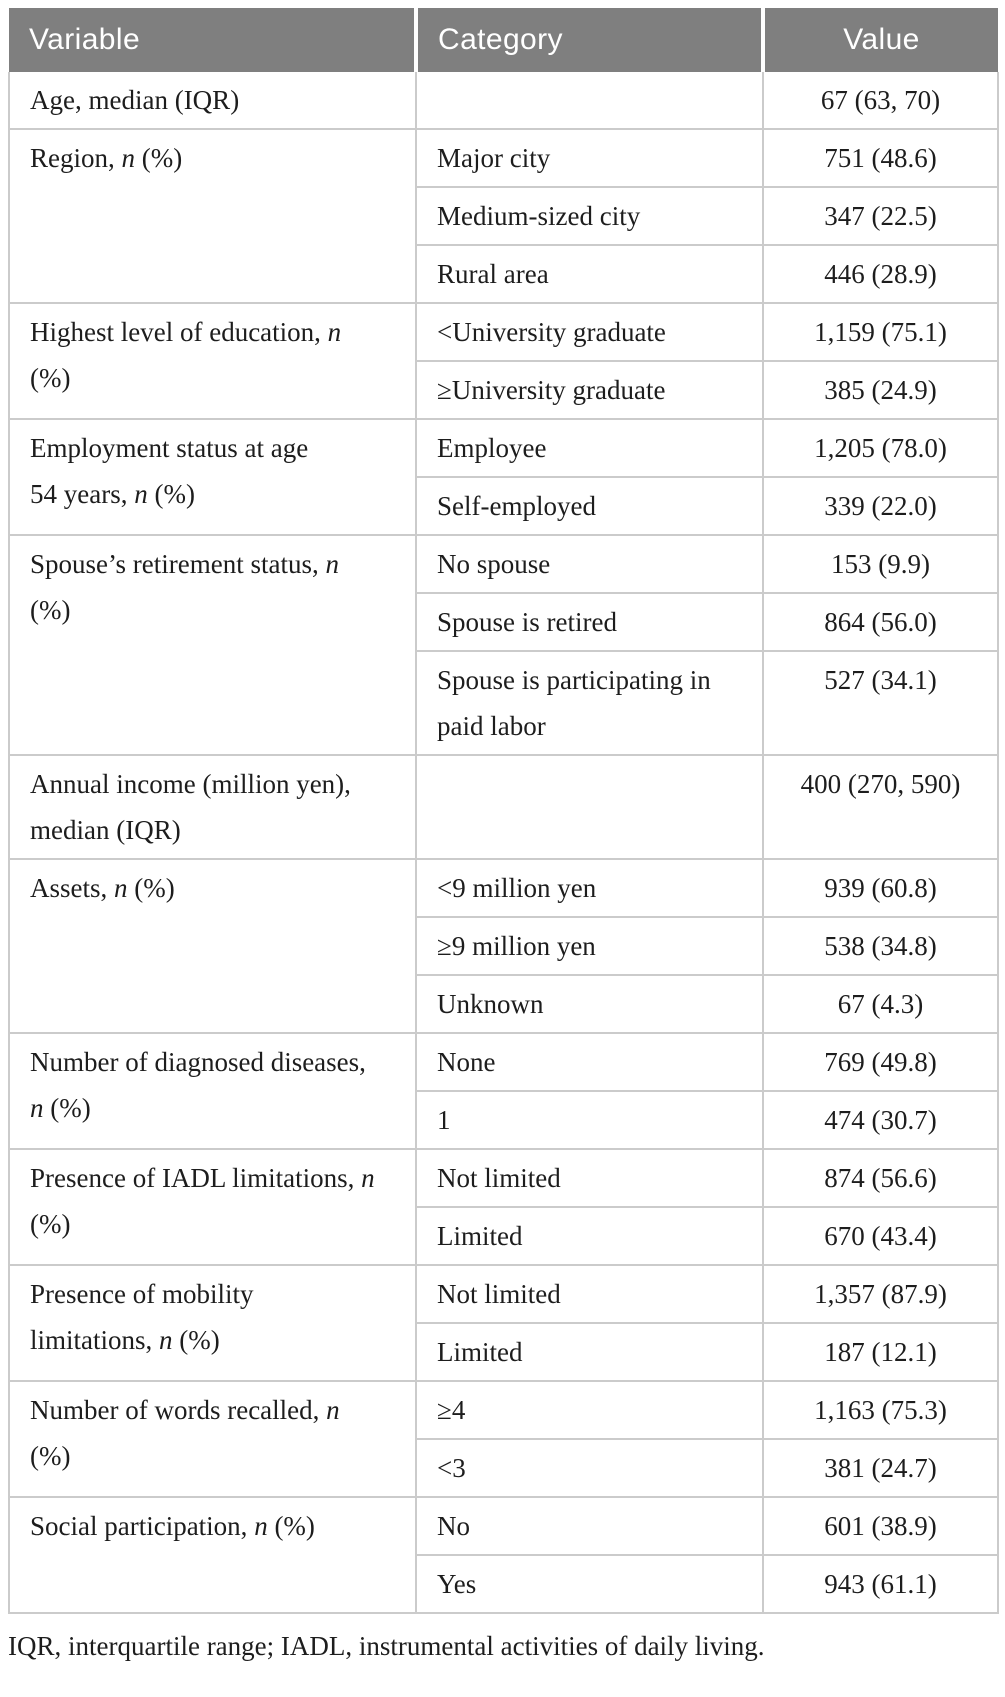  I want to click on table-header: Variable Category Value, so click(503, 40).